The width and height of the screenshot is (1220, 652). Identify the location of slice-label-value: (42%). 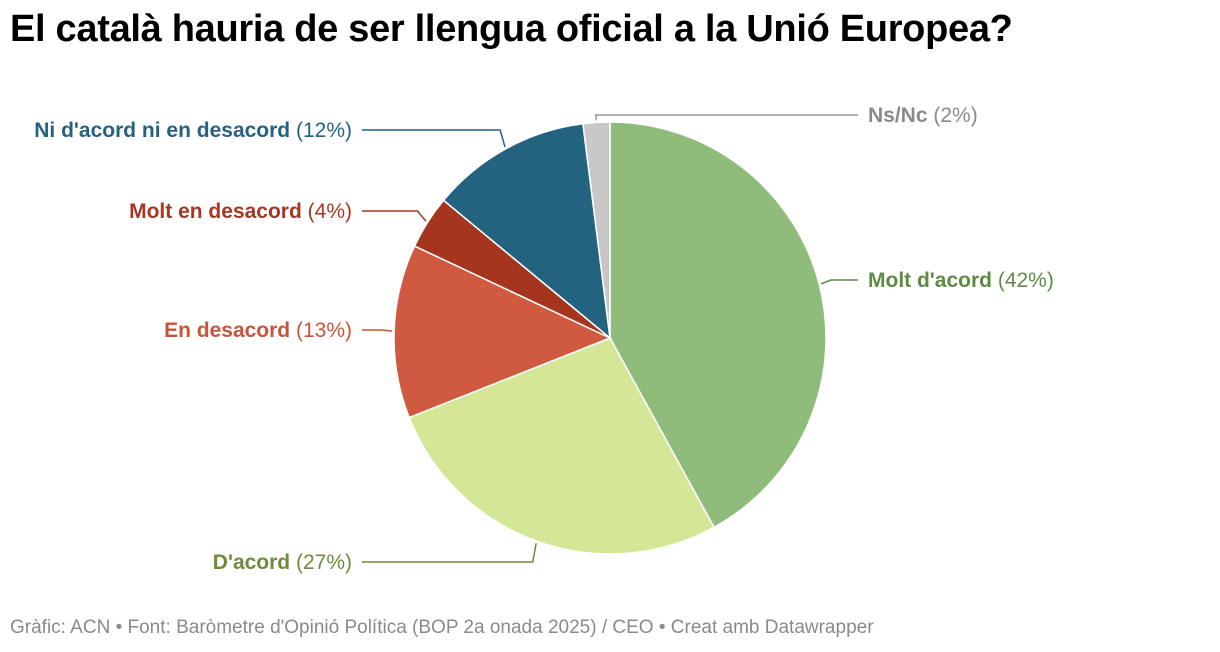
(1023, 280).